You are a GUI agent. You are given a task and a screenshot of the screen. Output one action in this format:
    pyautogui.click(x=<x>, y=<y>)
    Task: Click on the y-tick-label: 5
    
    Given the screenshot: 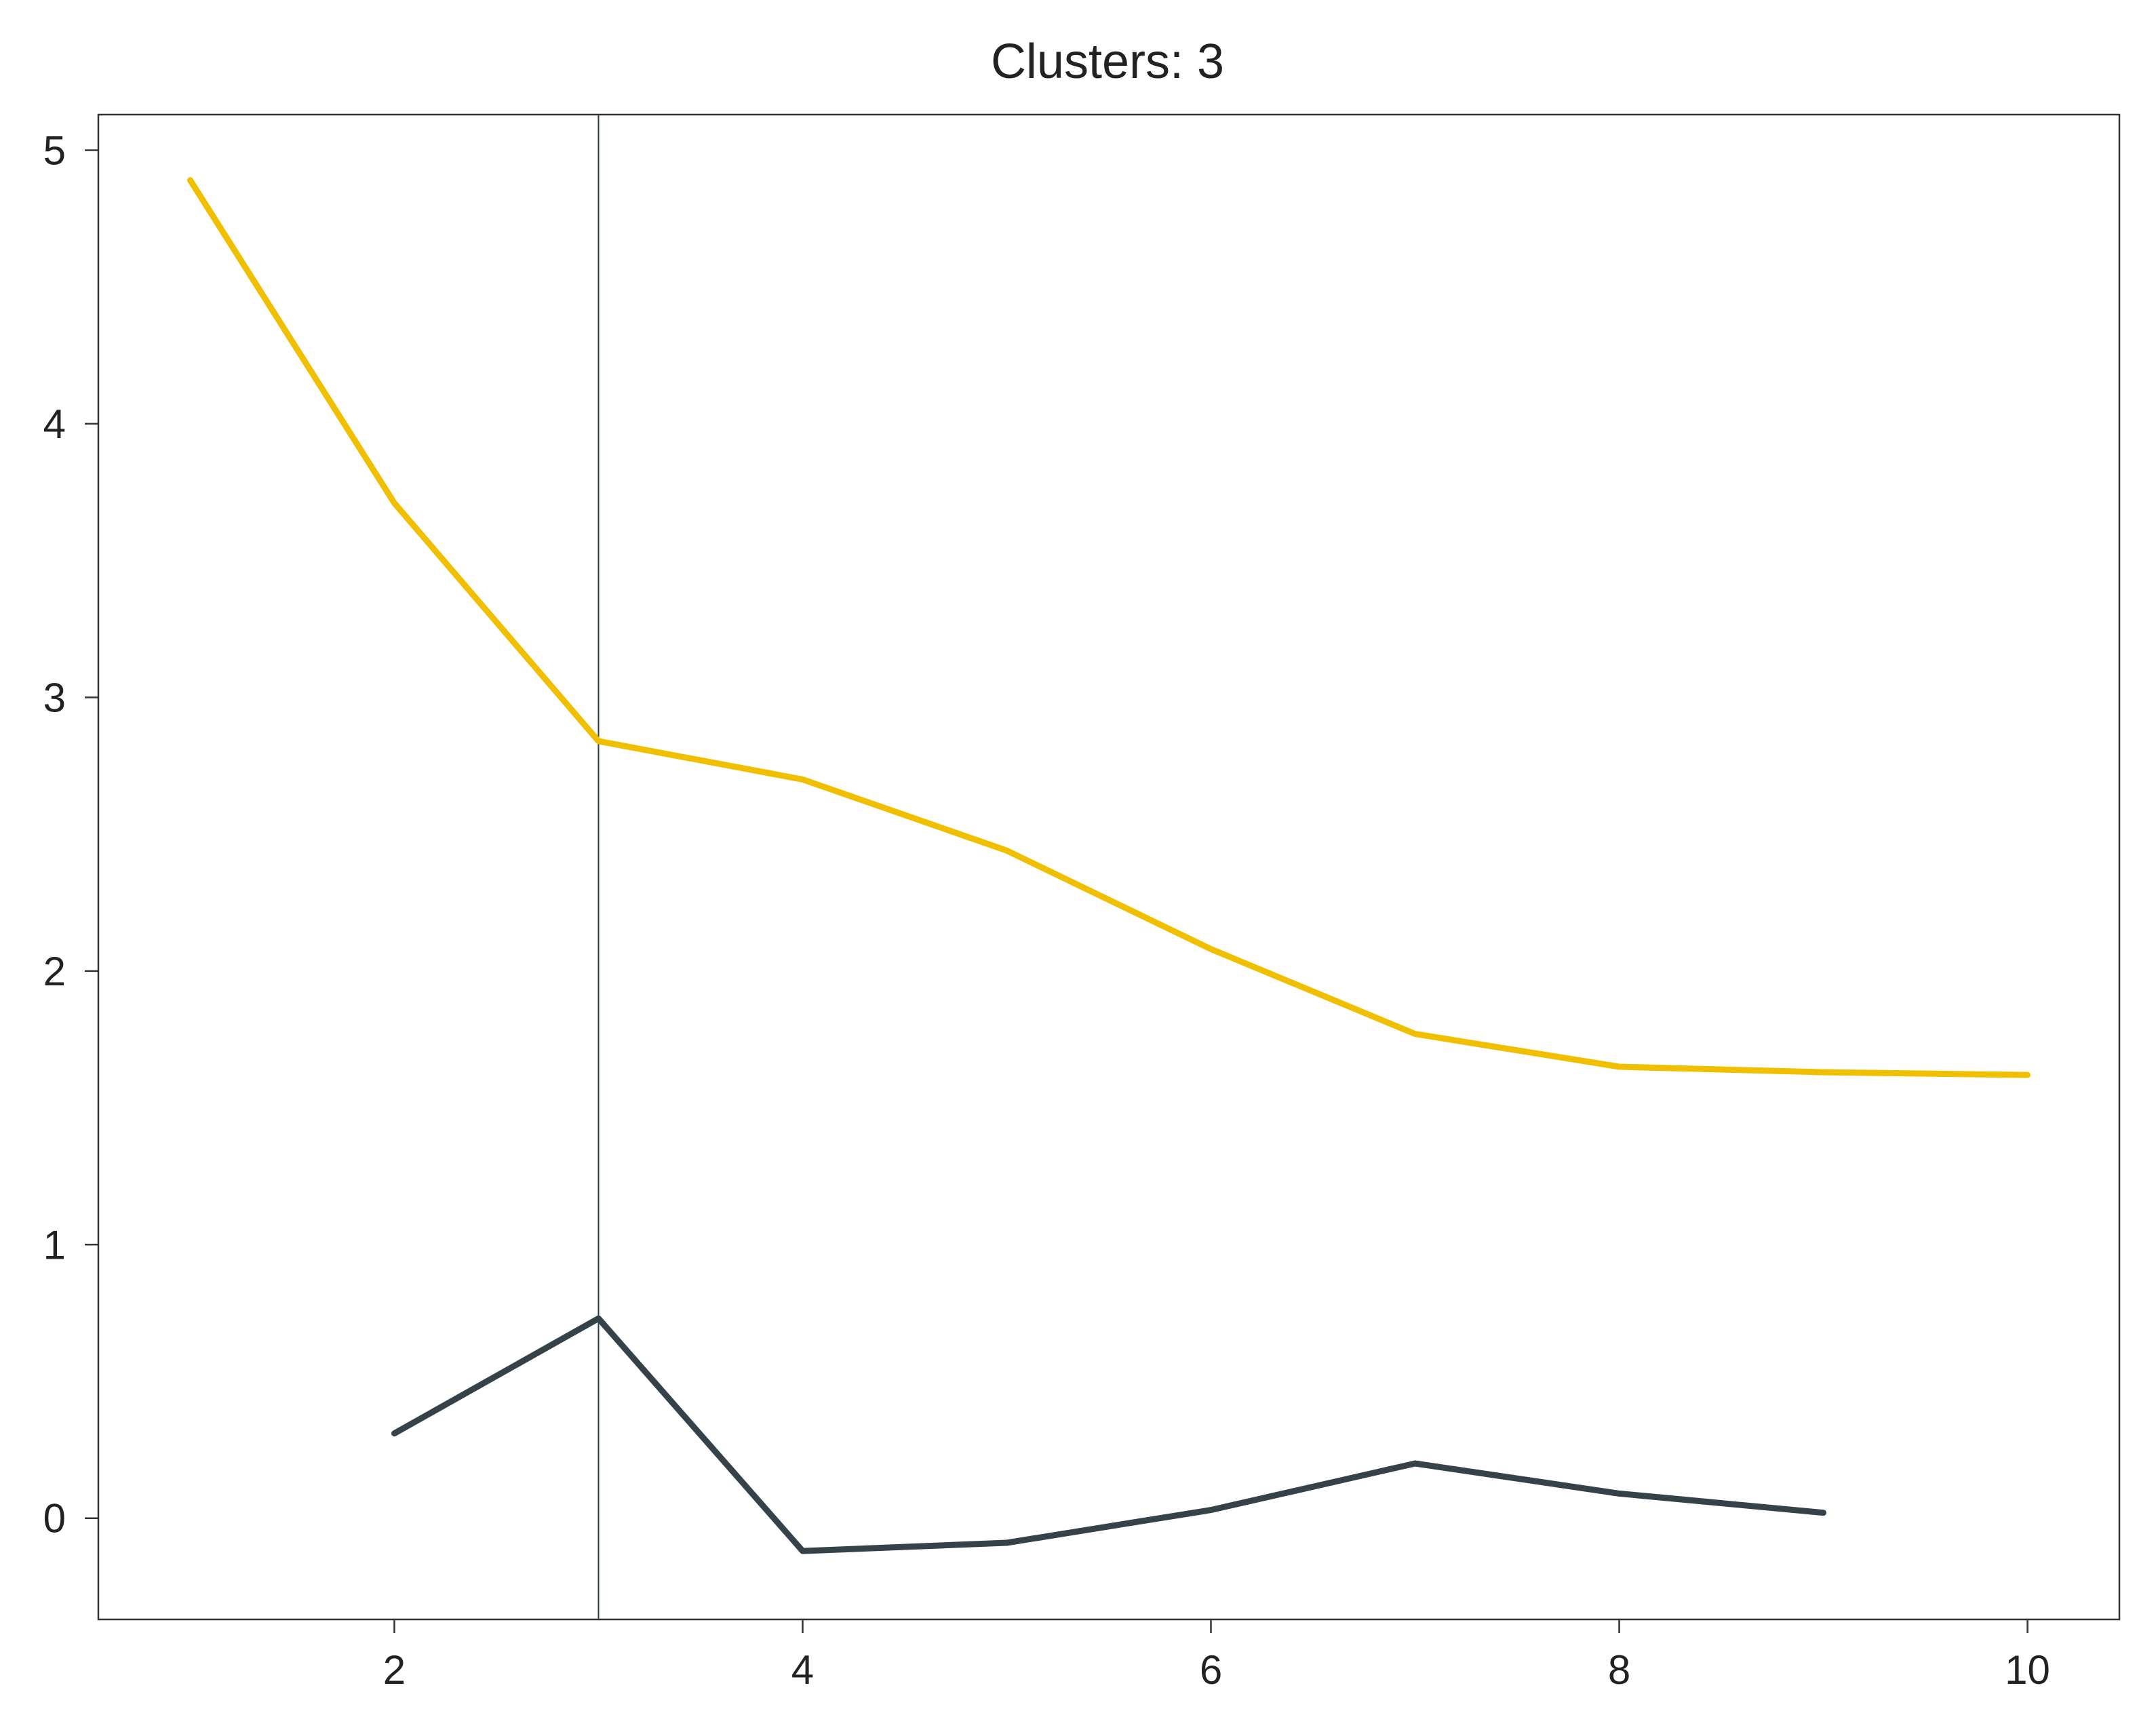 What is the action you would take?
    pyautogui.click(x=54, y=150)
    